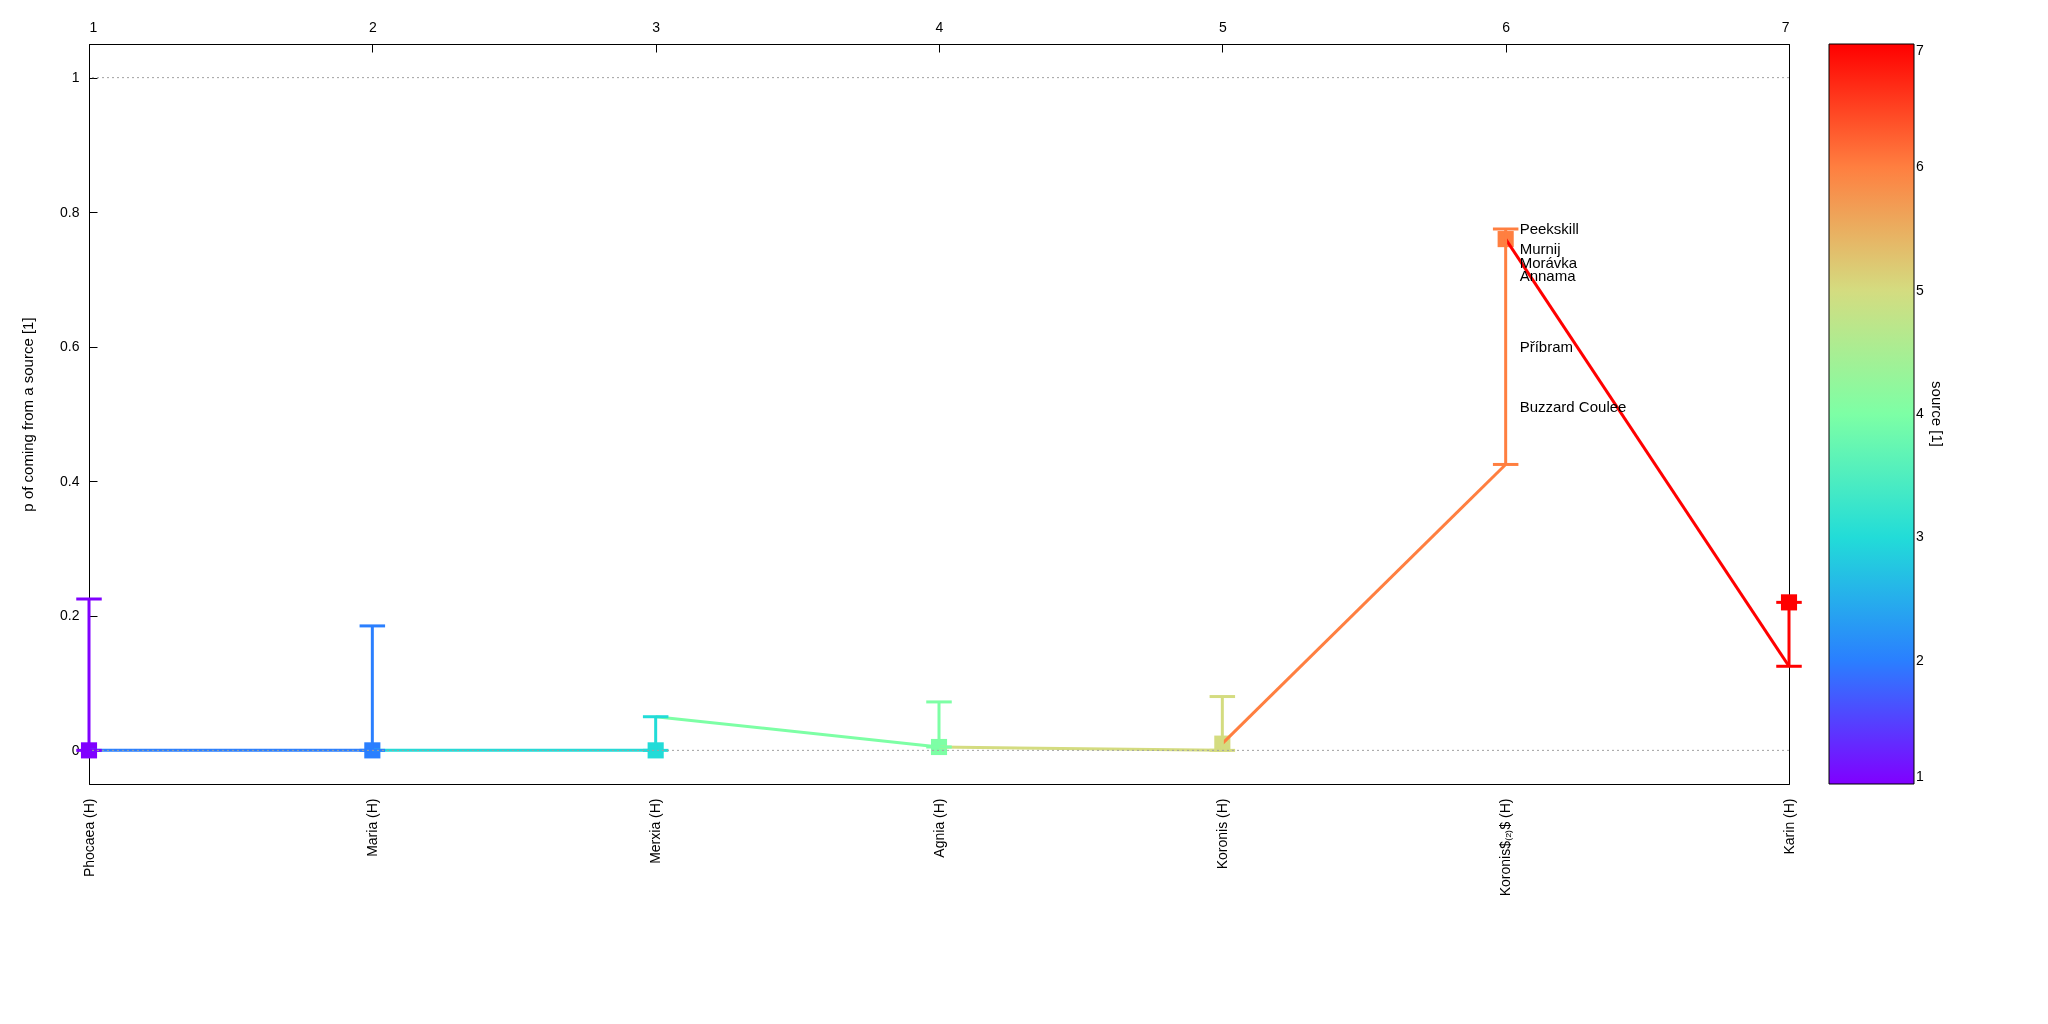  Describe the element at coordinates (1221, 834) in the screenshot. I see `x-tick-label: Koronis (H)` at that location.